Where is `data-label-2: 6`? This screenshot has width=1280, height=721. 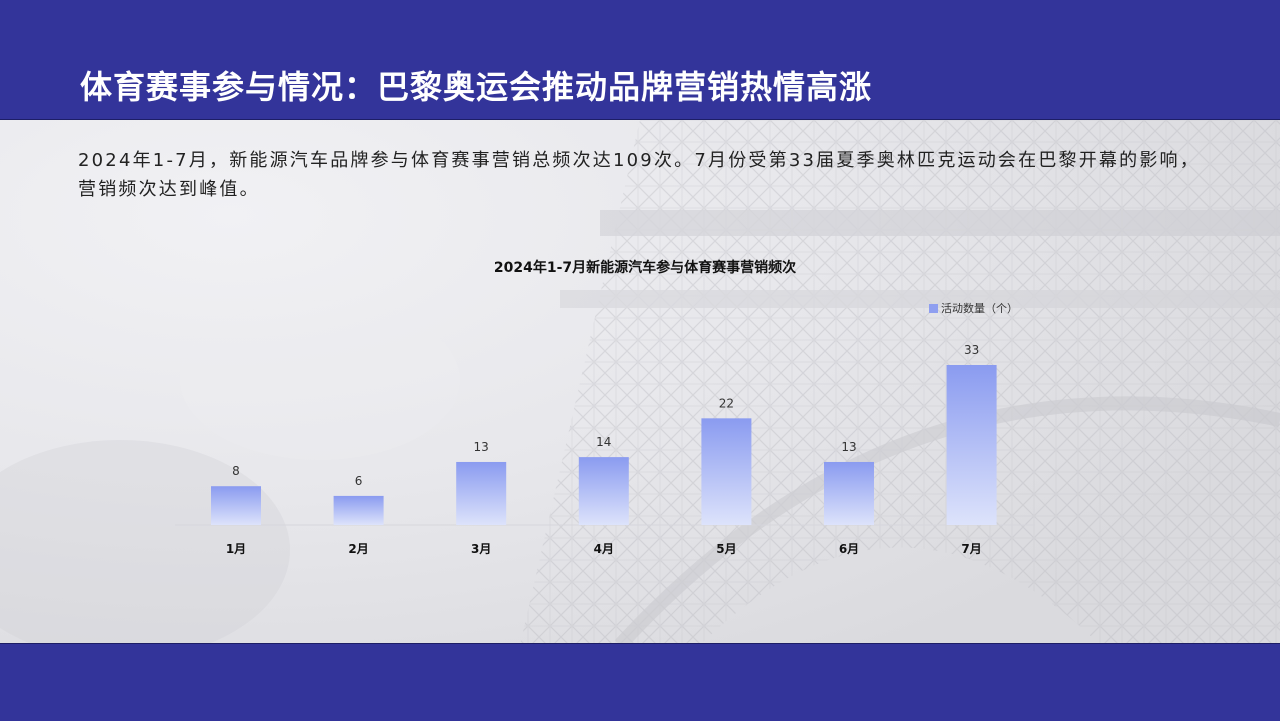
data-label-2: 6 is located at coordinates (359, 481).